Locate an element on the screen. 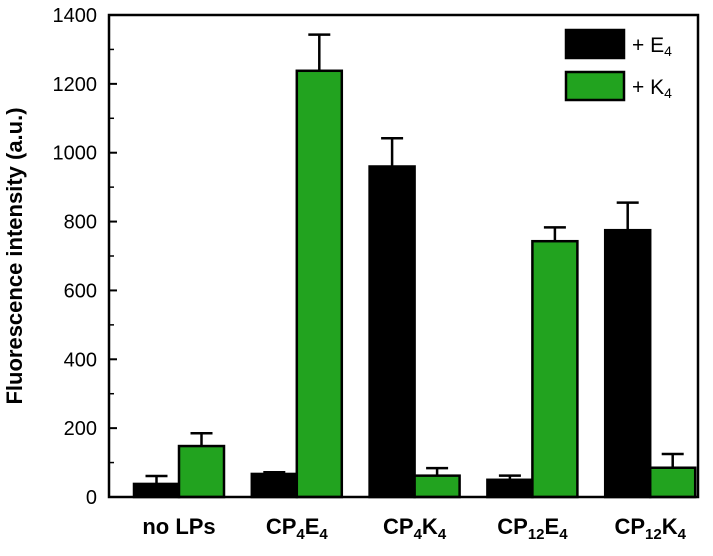  y-axis-ticks: 0 200 400 600 800 1000 1200 1400 is located at coordinates (85, 257).